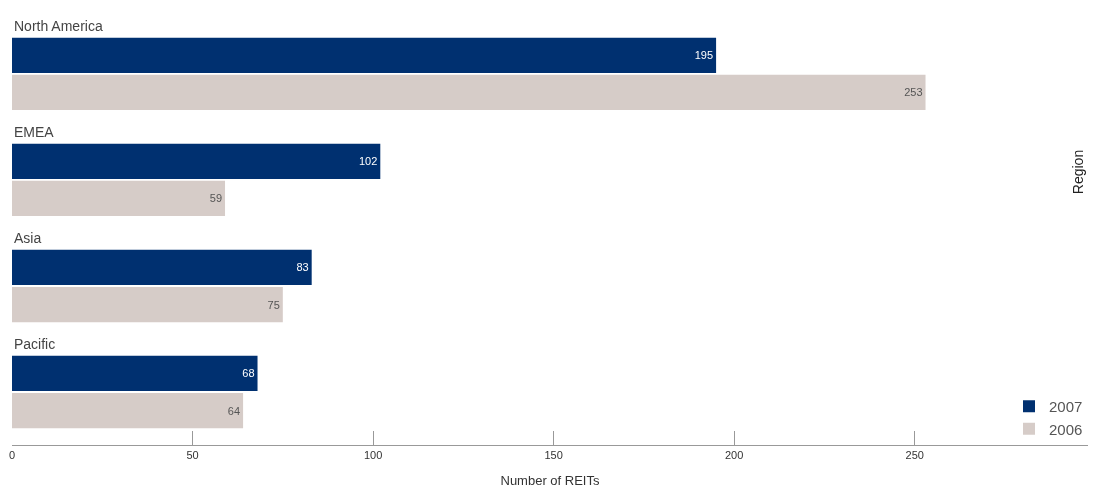 This screenshot has width=1093, height=490. Describe the element at coordinates (368, 161) in the screenshot. I see `data-label: 102` at that location.